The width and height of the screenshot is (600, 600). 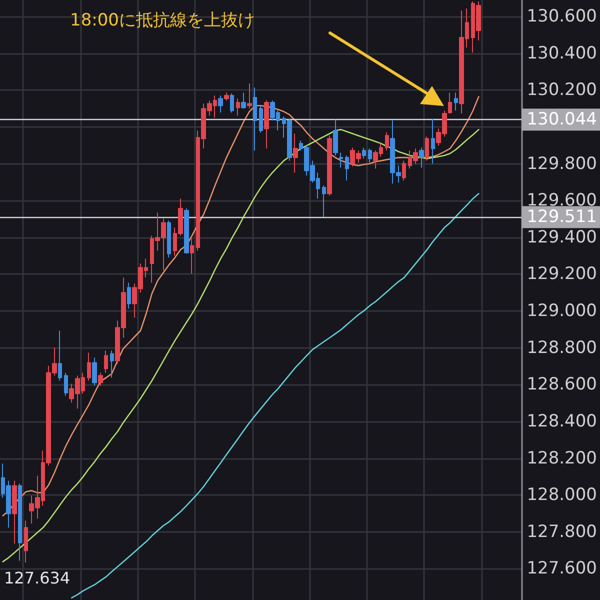 What do you see at coordinates (562, 53) in the screenshot?
I see `y-tick-label: 130.400` at bounding box center [562, 53].